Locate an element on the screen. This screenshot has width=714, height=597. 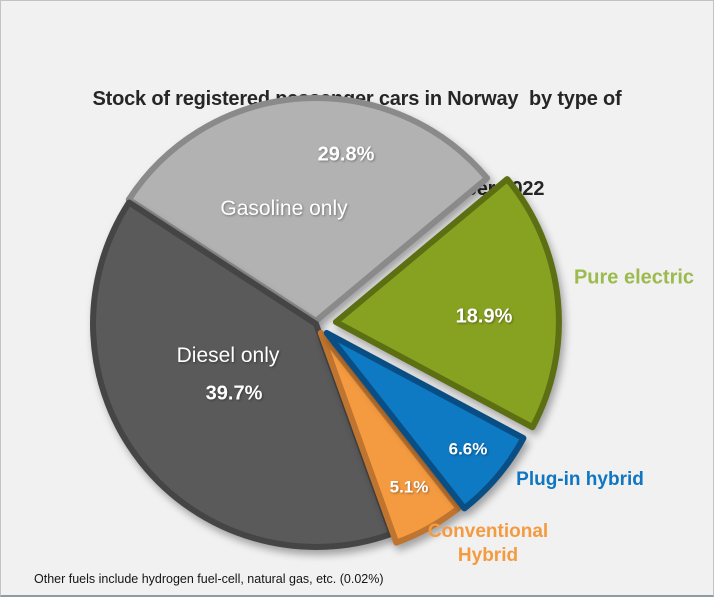
pie-slice-pure-electric is located at coordinates (447, 303).